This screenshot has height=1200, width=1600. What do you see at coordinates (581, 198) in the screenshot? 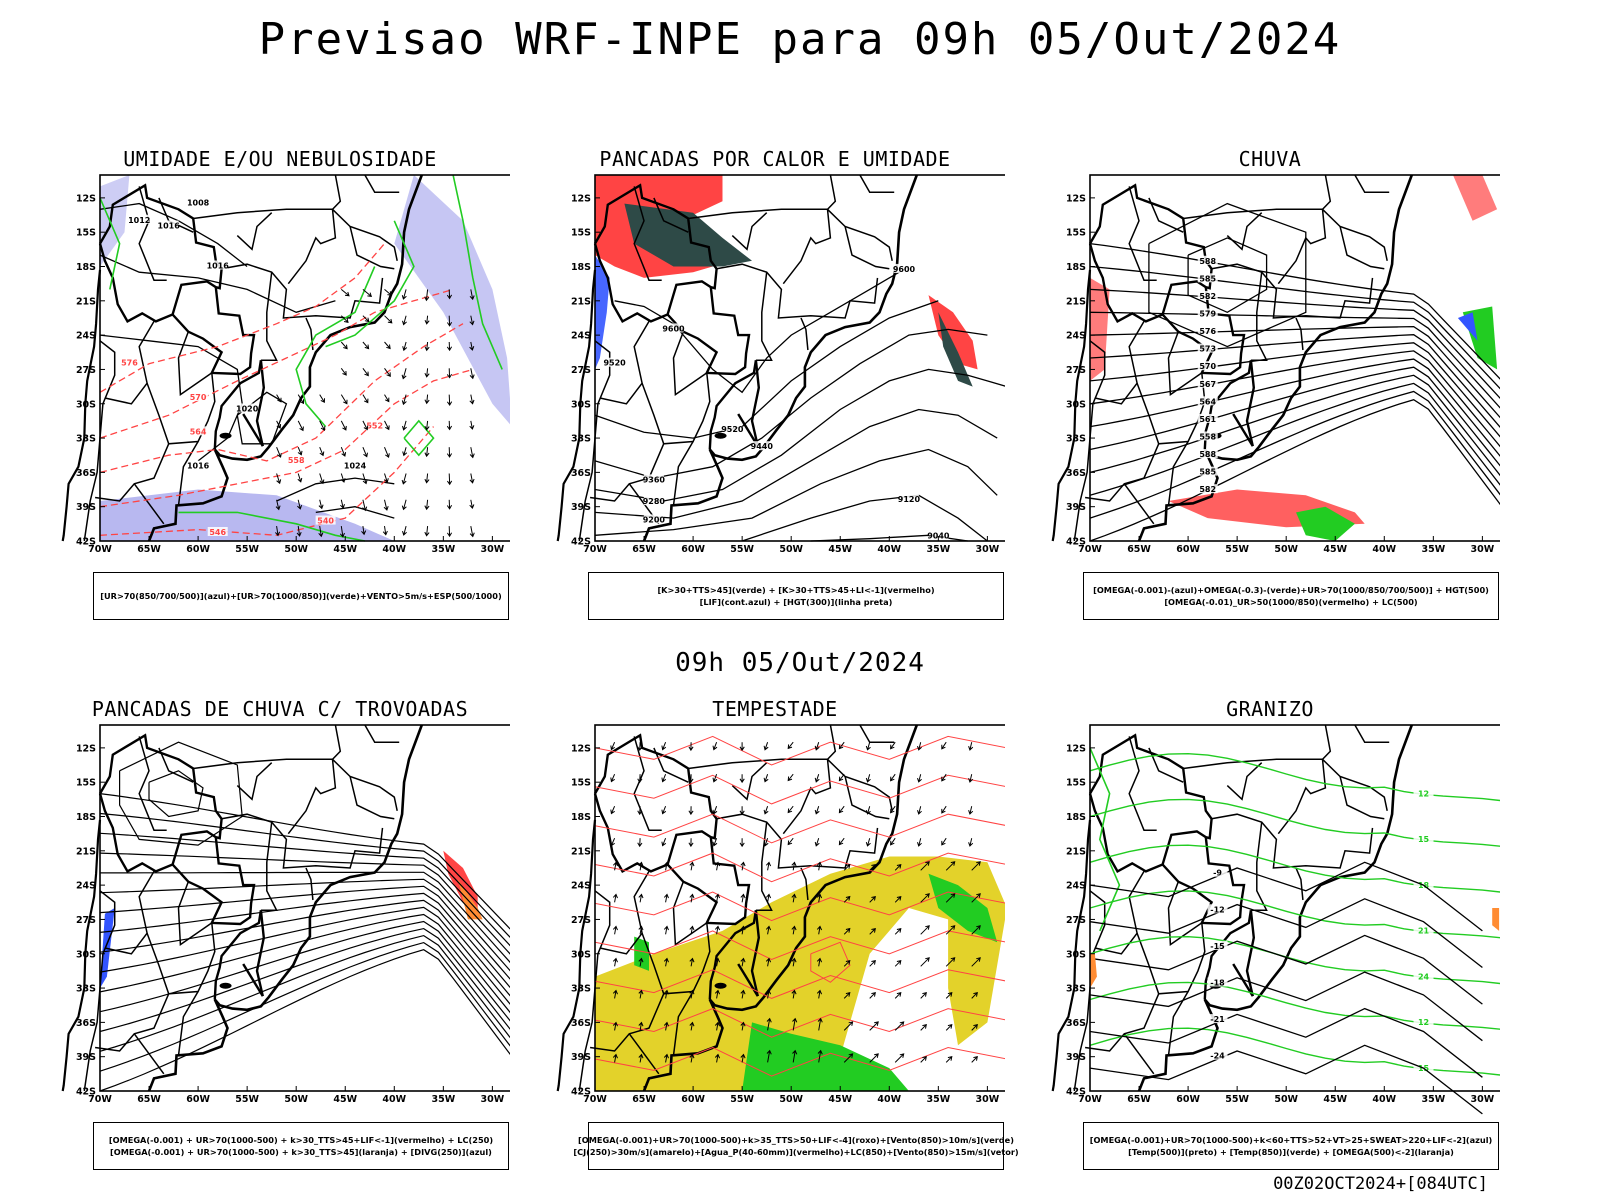
I see `lat-tick-label: 12S` at bounding box center [581, 198].